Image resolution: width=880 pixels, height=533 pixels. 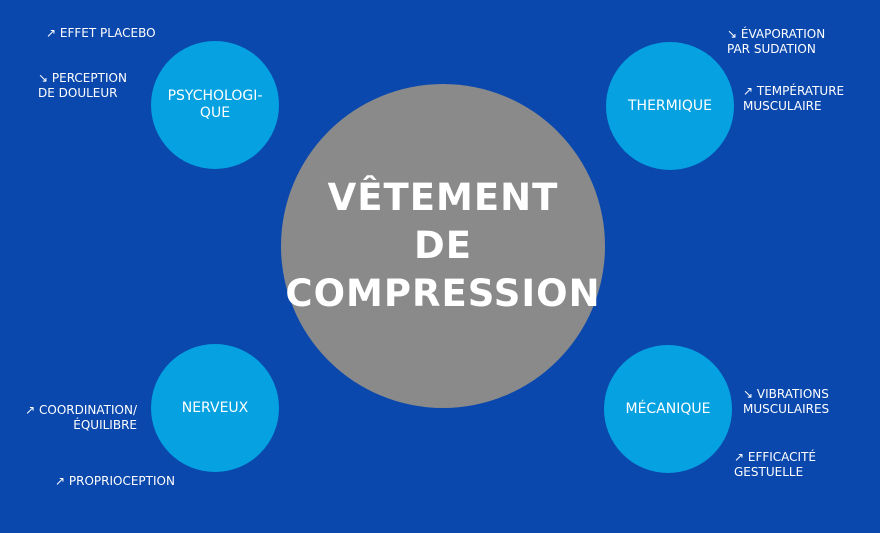 What do you see at coordinates (794, 98) in the screenshot?
I see `note-muscle-temperature: ↗ TEMPÉRATURE MUSCULAIRE` at bounding box center [794, 98].